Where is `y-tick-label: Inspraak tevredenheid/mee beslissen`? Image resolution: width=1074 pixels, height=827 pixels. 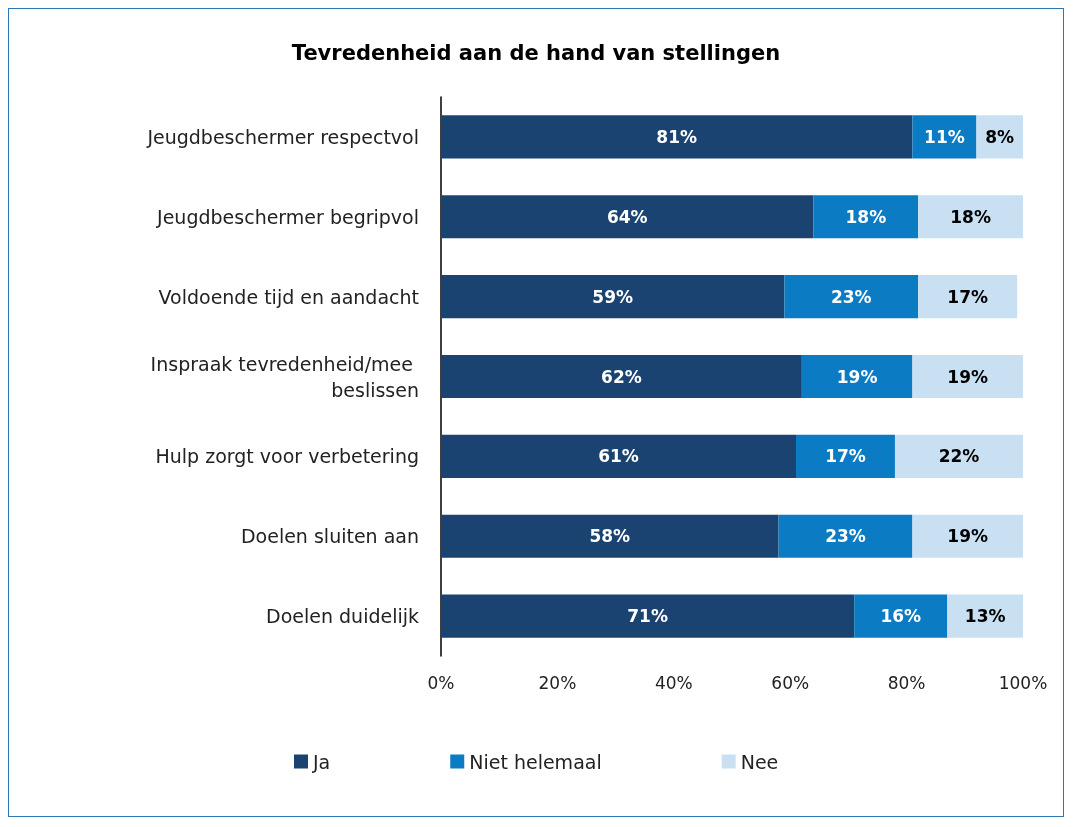
y-tick-label: Inspraak tevredenheid/mee beslissen is located at coordinates (284, 376).